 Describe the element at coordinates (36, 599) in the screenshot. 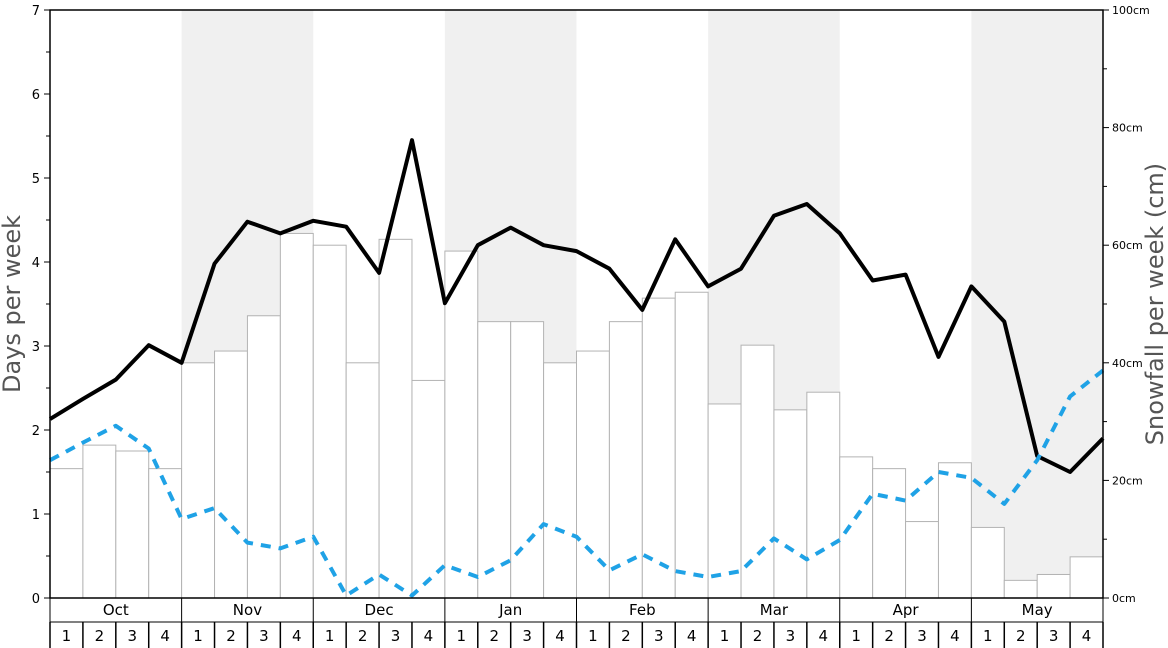

I see `left-tick-label: 0` at that location.